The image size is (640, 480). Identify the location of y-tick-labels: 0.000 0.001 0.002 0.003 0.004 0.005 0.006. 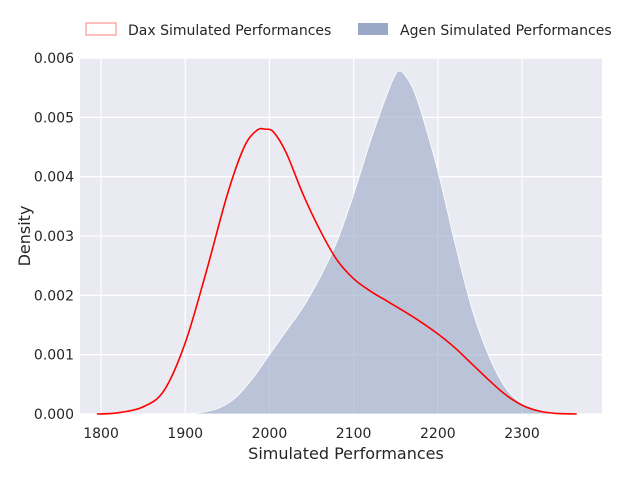
(54, 237).